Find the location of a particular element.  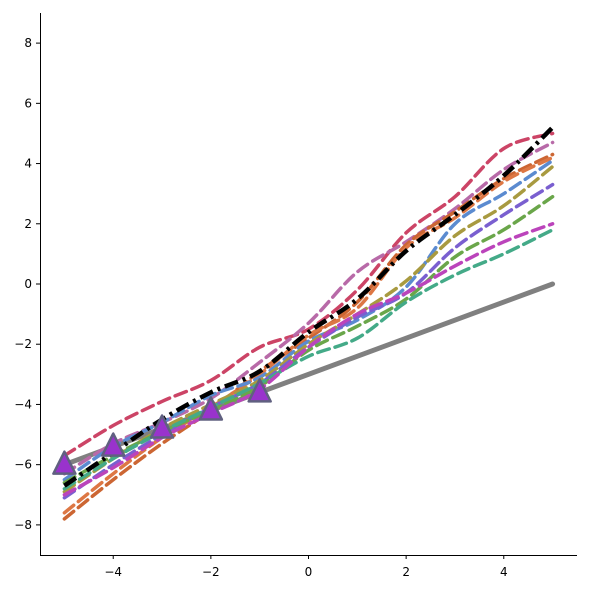

y-tick-label: −2 is located at coordinates (23, 344).